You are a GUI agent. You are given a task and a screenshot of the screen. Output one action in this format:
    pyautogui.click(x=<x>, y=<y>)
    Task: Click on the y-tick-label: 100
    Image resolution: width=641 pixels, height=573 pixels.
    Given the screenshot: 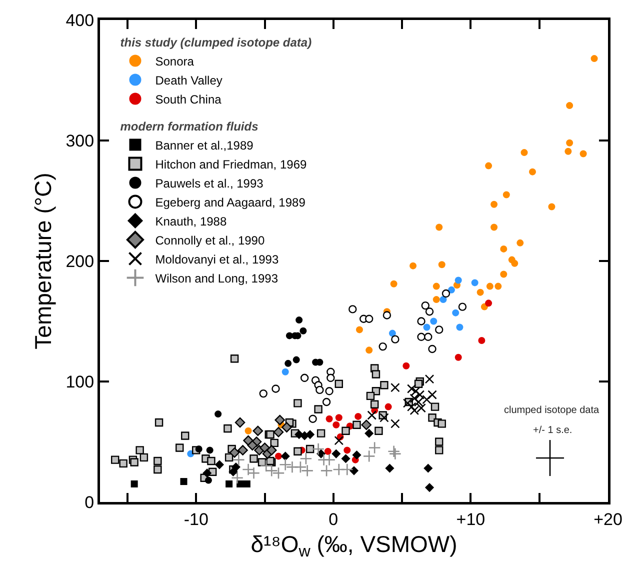 What is the action you would take?
    pyautogui.click(x=80, y=382)
    